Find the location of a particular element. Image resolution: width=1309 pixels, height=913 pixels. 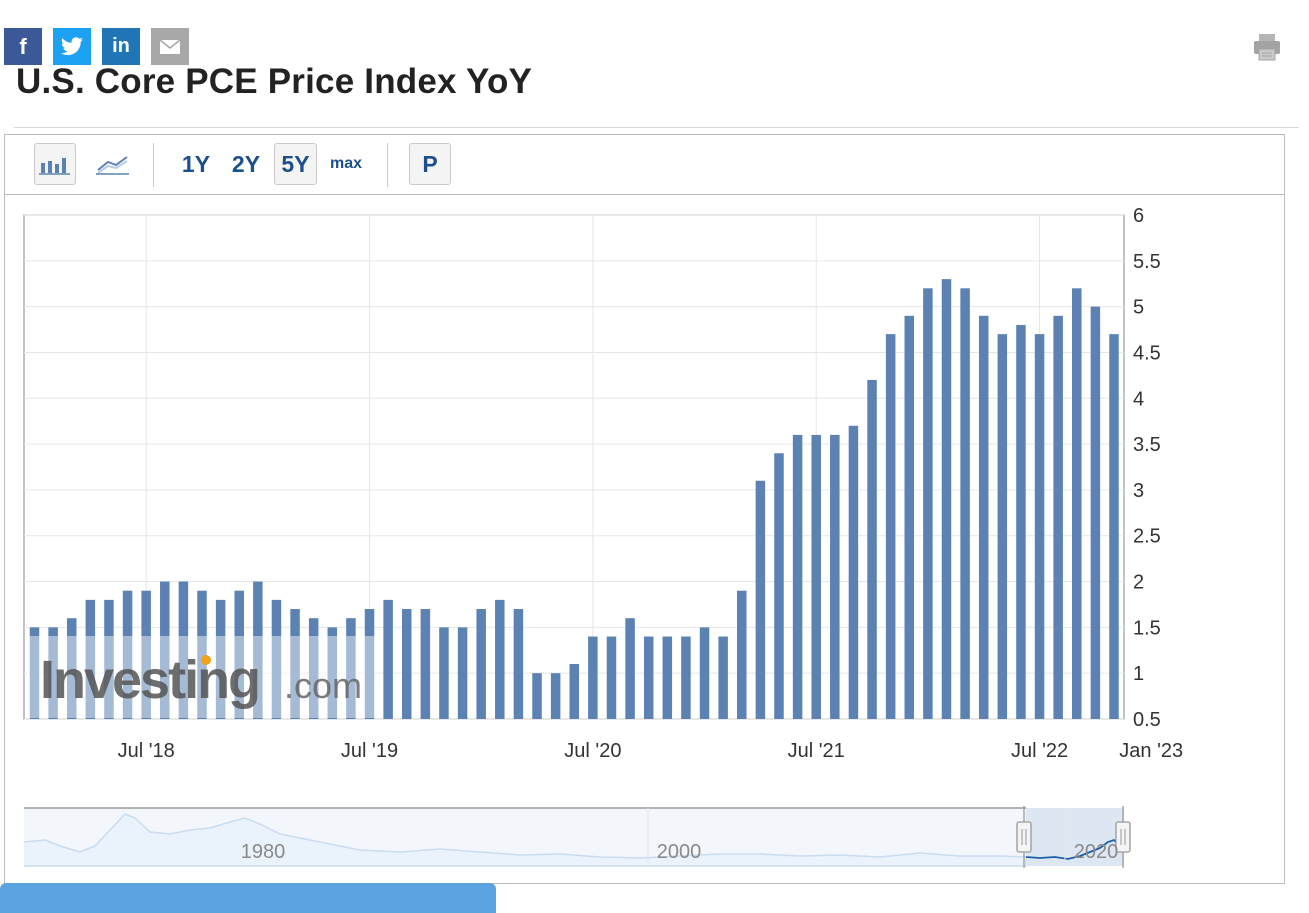

watermark-suffix: .com is located at coordinates (323, 685).